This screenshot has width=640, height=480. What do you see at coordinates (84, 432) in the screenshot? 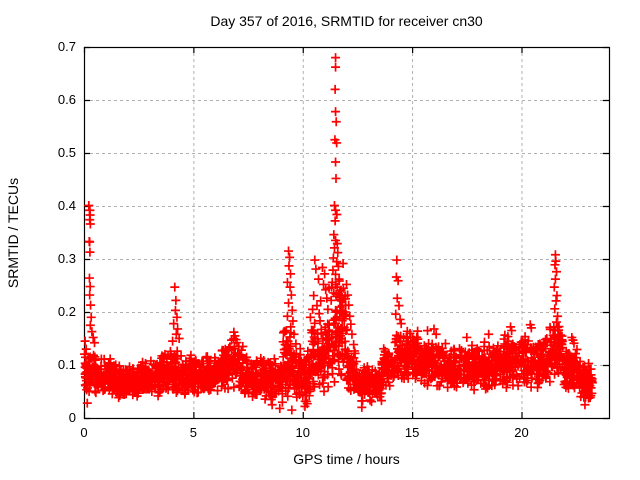
I see `x-tick-label: 0` at bounding box center [84, 432].